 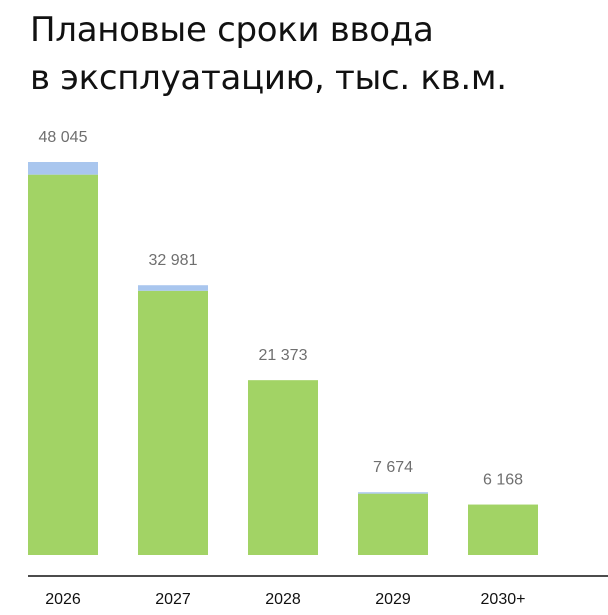 What do you see at coordinates (503, 529) in the screenshot?
I see `bar-2030+-segment-1` at bounding box center [503, 529].